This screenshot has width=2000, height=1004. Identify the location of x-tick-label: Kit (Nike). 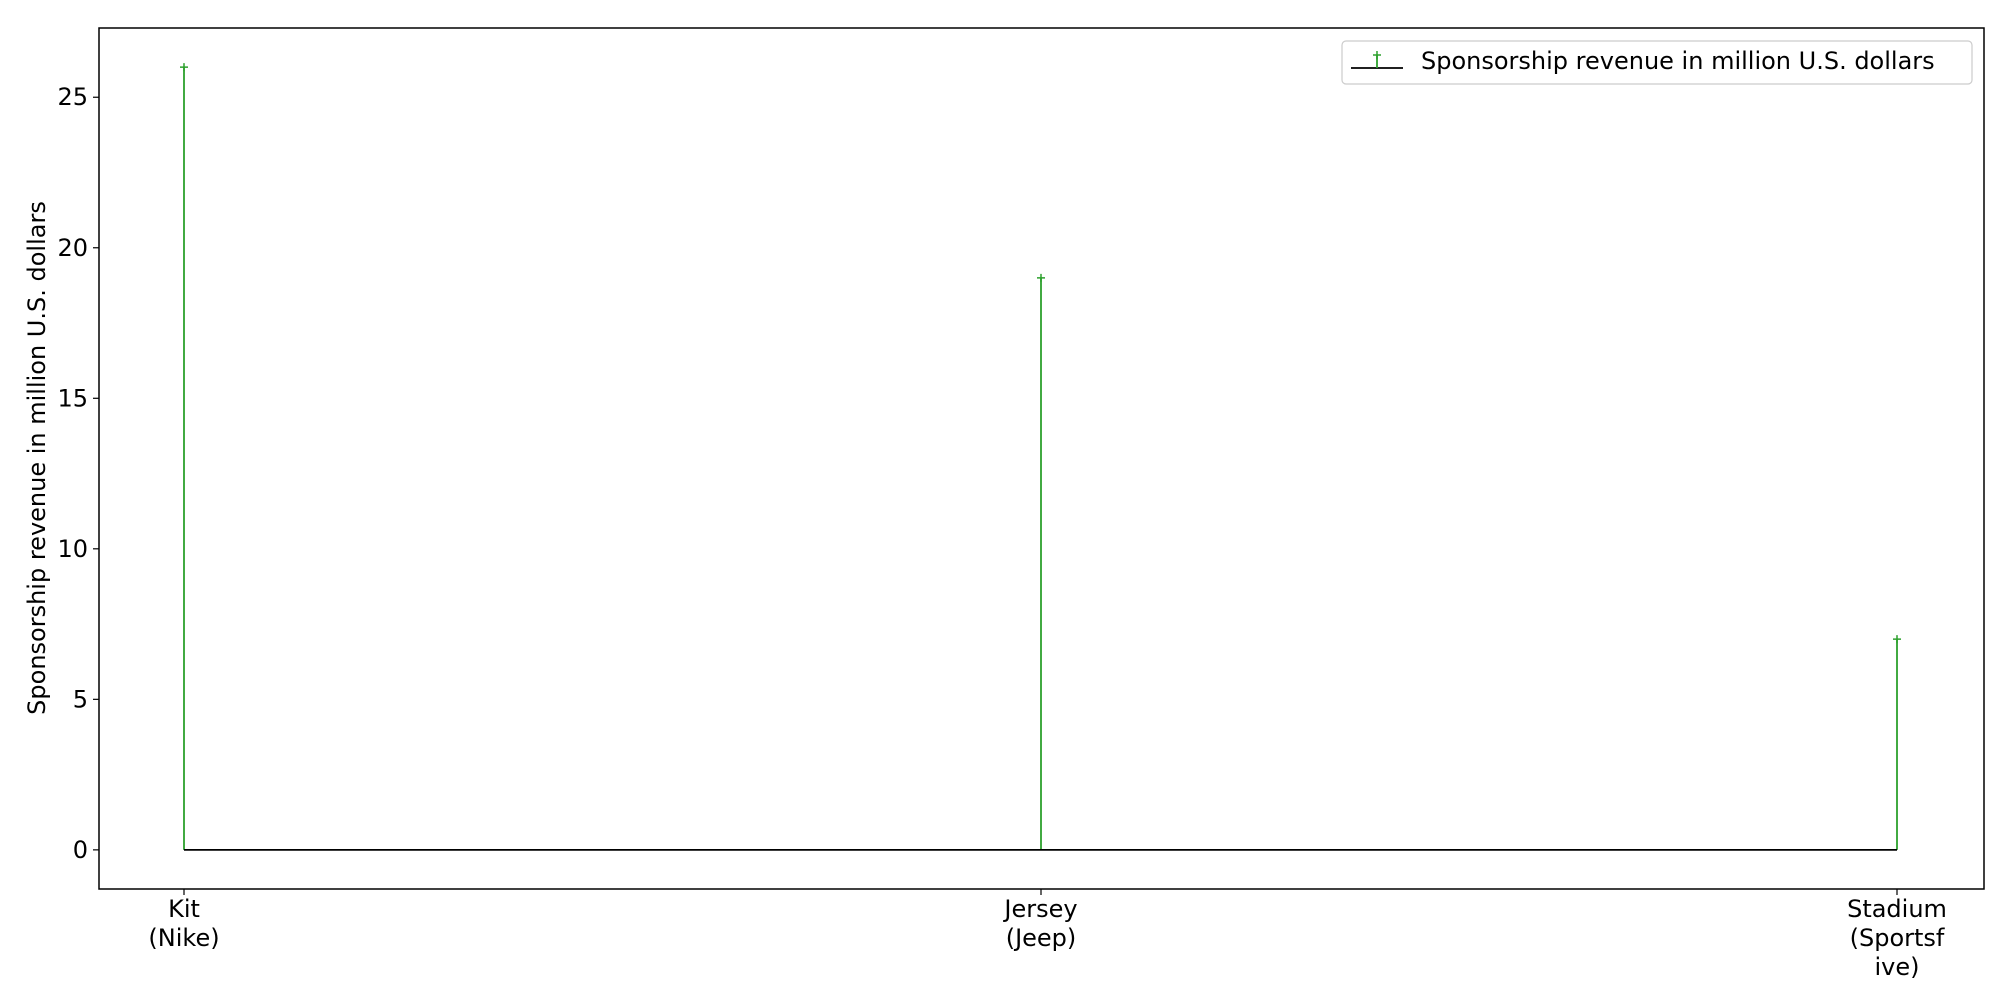
(183, 923).